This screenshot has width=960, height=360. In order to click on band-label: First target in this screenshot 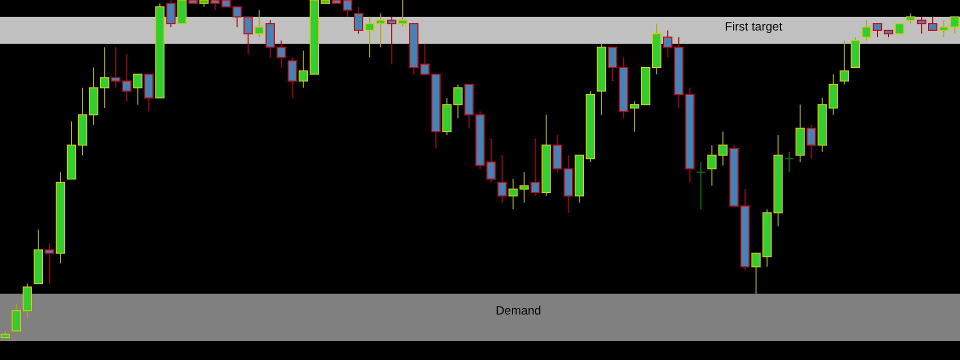, I will do `click(753, 26)`.